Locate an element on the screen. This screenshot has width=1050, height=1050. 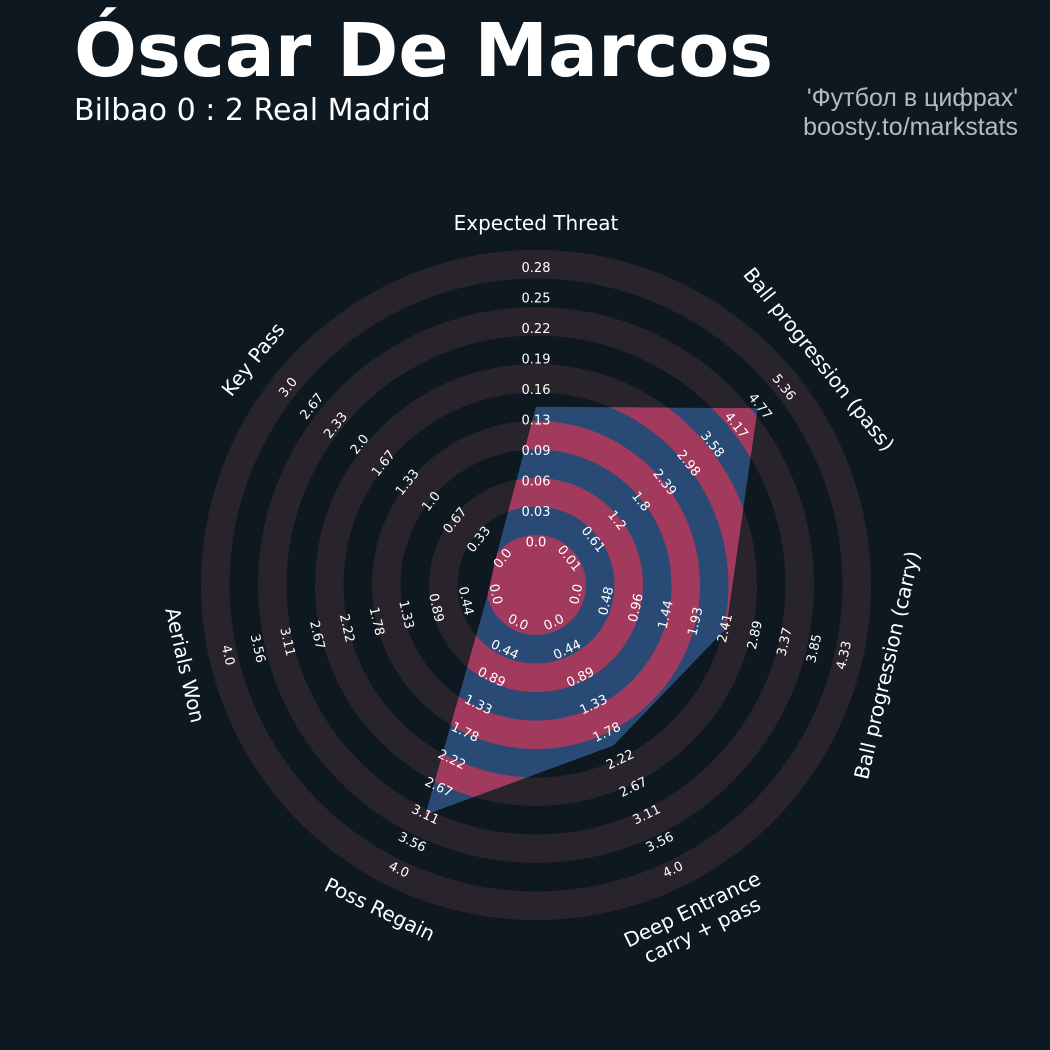
value-polygon is located at coordinates (591, 610).